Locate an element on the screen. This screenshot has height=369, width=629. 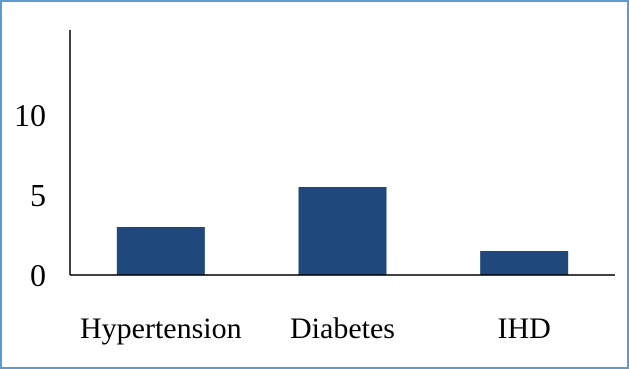
bar-diabetes is located at coordinates (342, 231).